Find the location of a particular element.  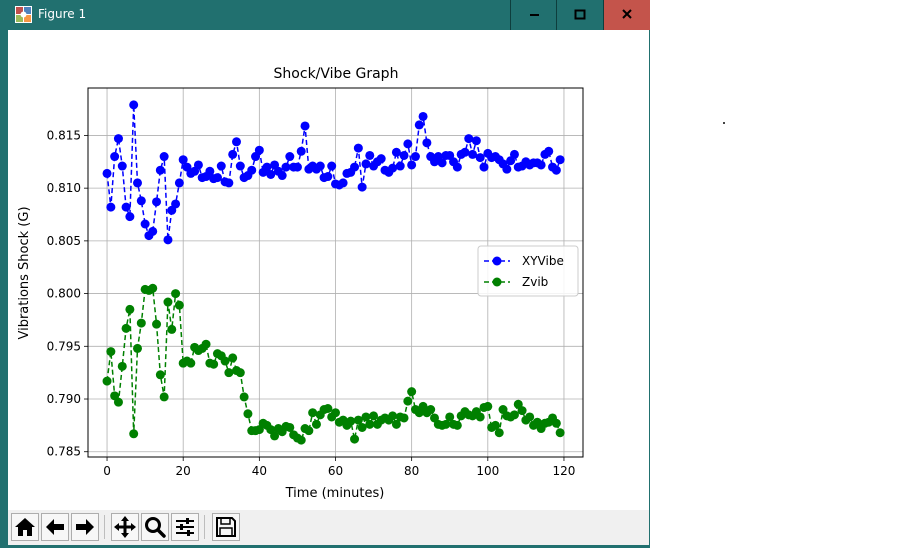

floppy-disk-icon is located at coordinates (226, 527).